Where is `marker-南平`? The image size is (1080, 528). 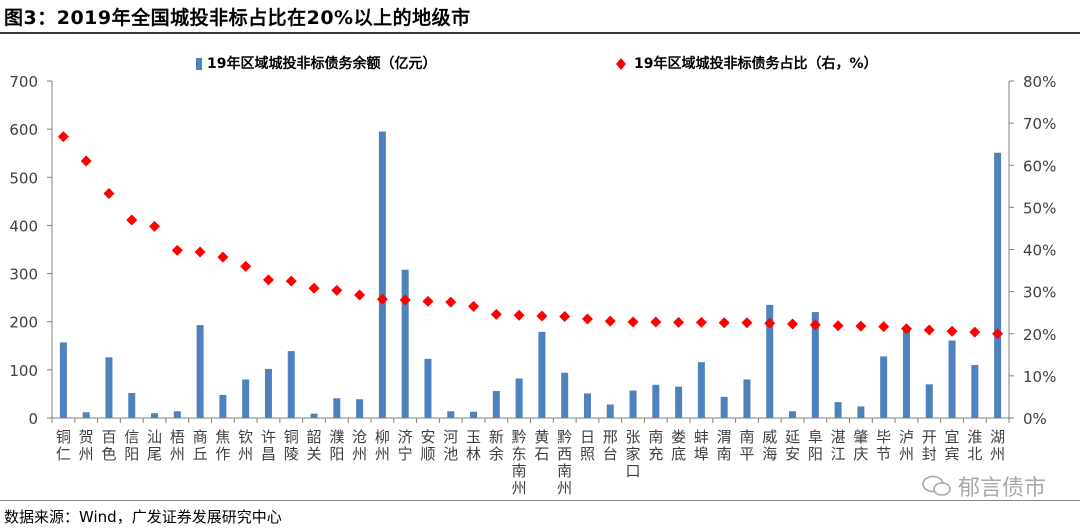 marker-南平 is located at coordinates (747, 323).